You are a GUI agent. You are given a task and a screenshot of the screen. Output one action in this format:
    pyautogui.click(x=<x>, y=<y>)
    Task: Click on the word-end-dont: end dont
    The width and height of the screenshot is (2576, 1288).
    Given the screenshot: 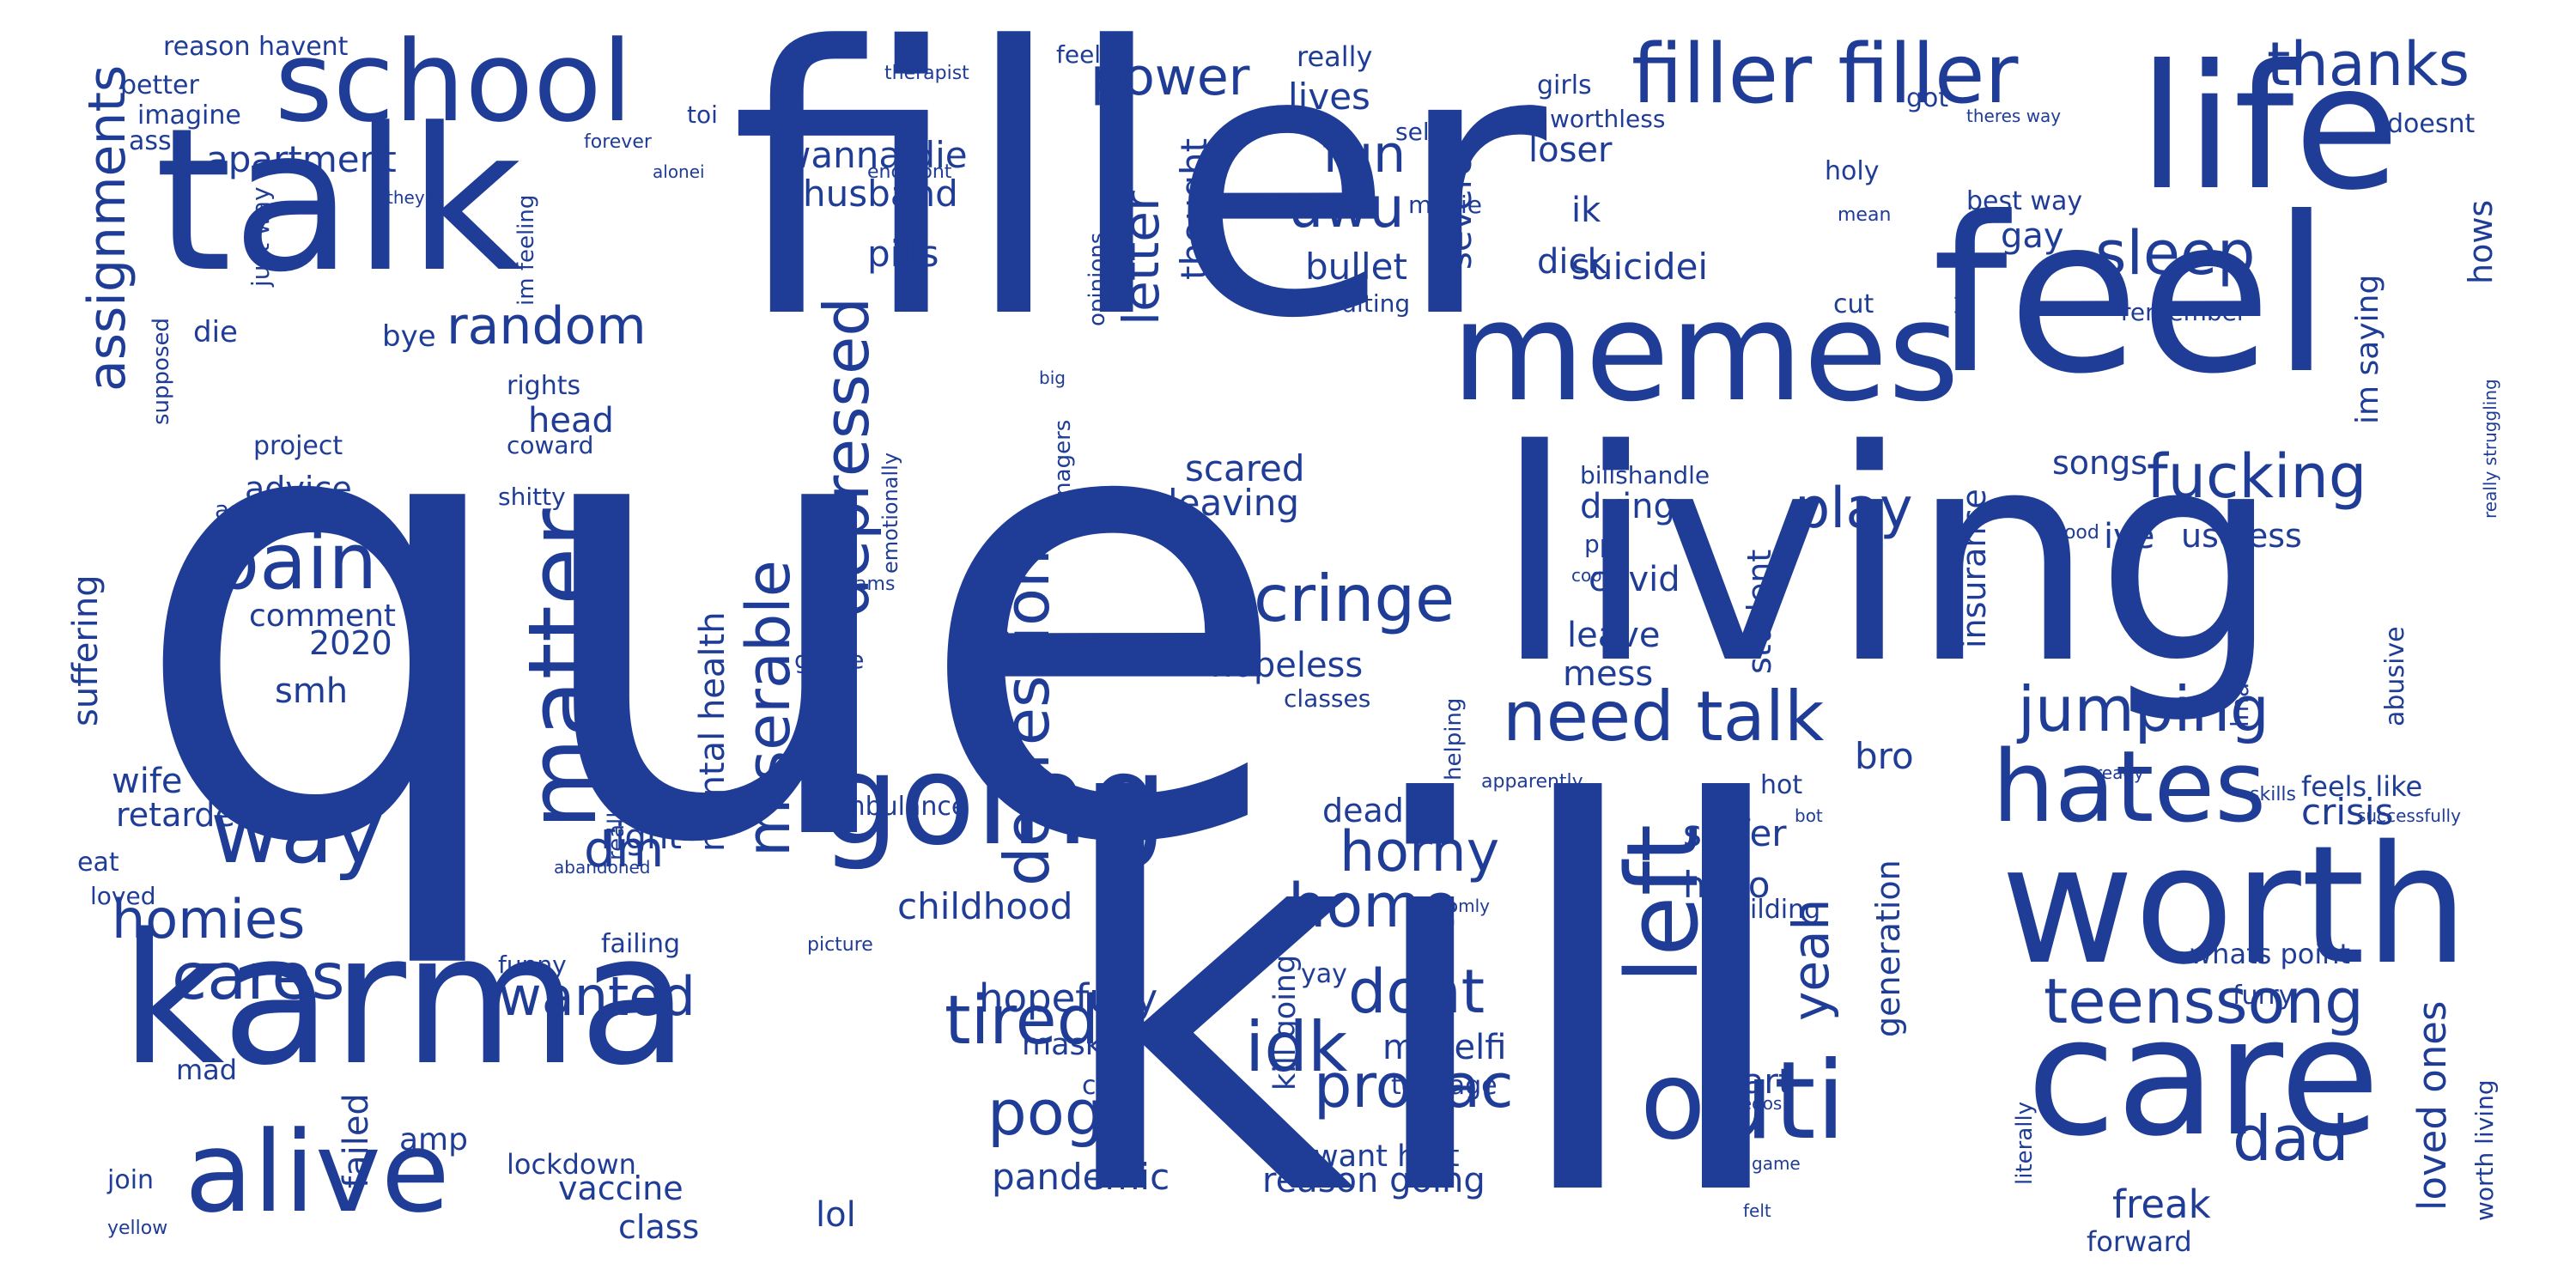 What is the action you would take?
    pyautogui.click(x=910, y=172)
    